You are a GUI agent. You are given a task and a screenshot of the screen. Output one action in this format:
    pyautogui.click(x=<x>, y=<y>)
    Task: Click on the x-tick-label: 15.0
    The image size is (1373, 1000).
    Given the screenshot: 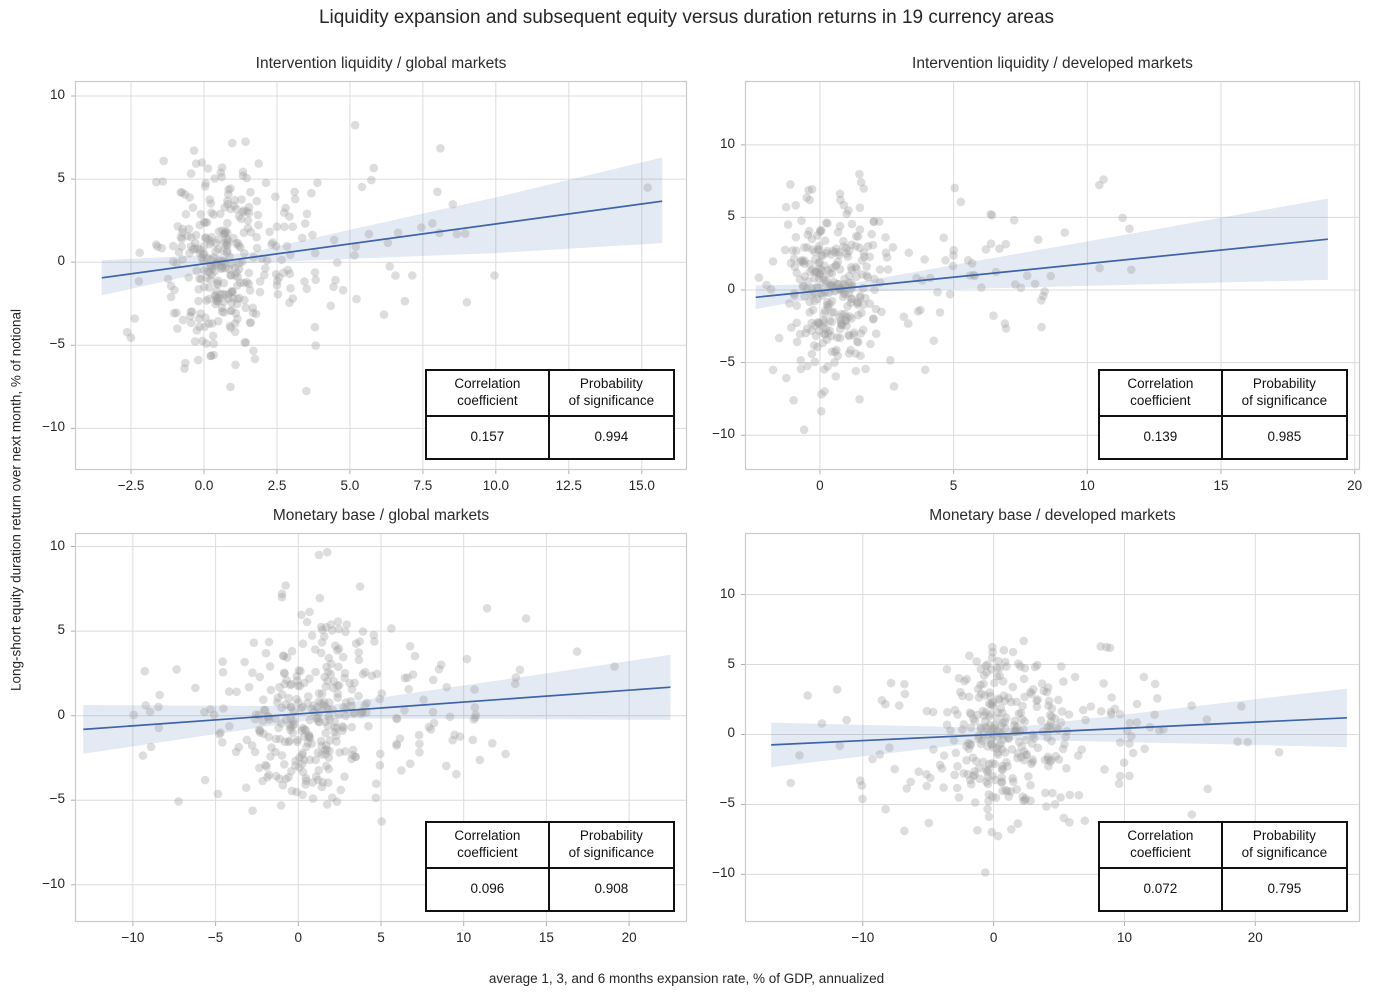 What is the action you would take?
    pyautogui.click(x=641, y=485)
    